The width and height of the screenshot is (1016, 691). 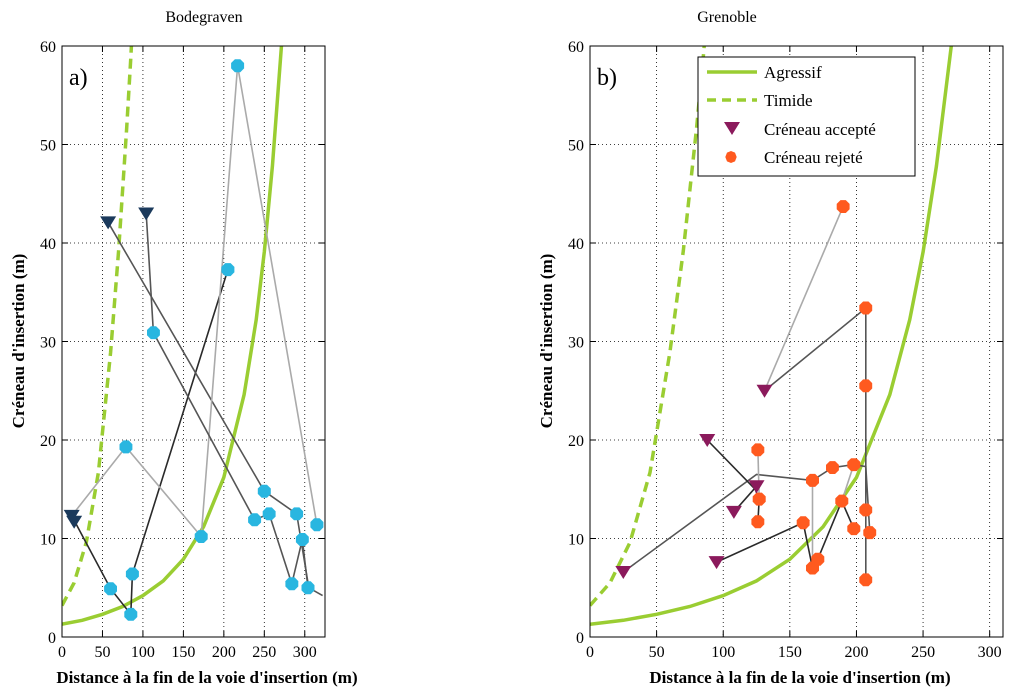 I want to click on panel-label: a), so click(x=78, y=78).